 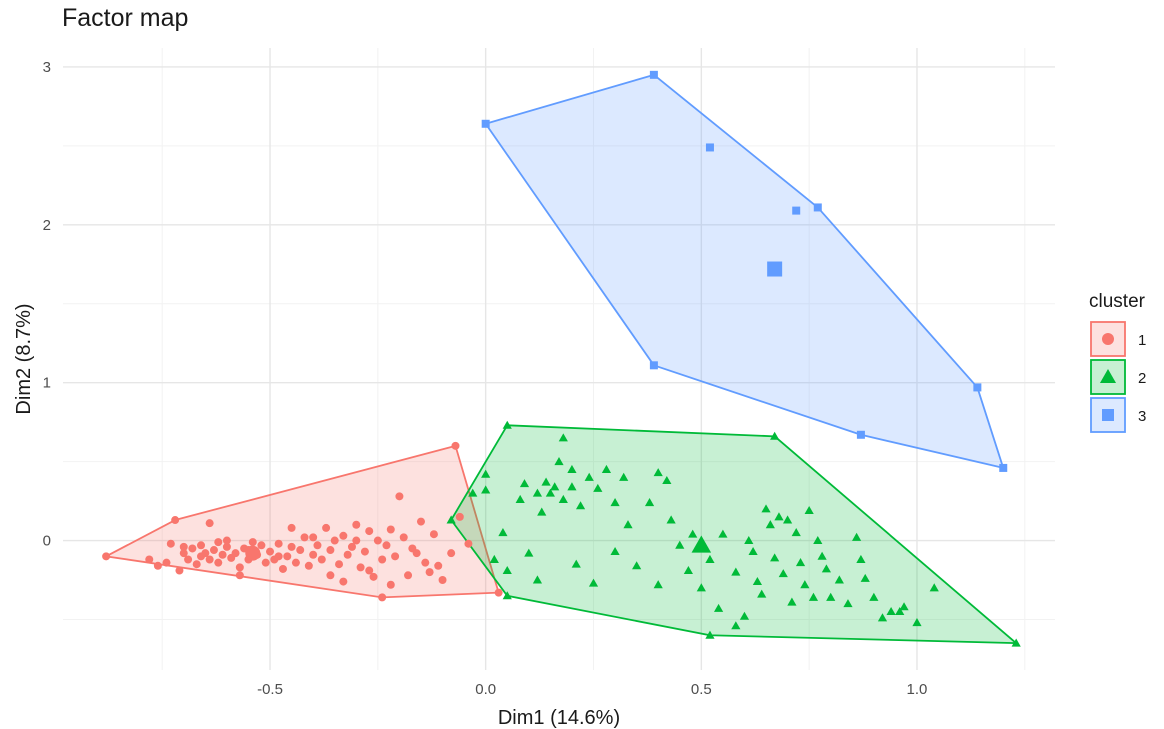 What do you see at coordinates (1142, 416) in the screenshot?
I see `legend-label: 3` at bounding box center [1142, 416].